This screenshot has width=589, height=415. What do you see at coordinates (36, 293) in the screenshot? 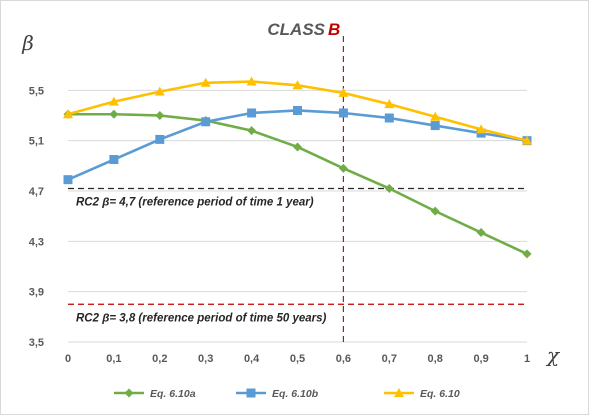
I see `y-tick-label: 3,9` at bounding box center [36, 293].